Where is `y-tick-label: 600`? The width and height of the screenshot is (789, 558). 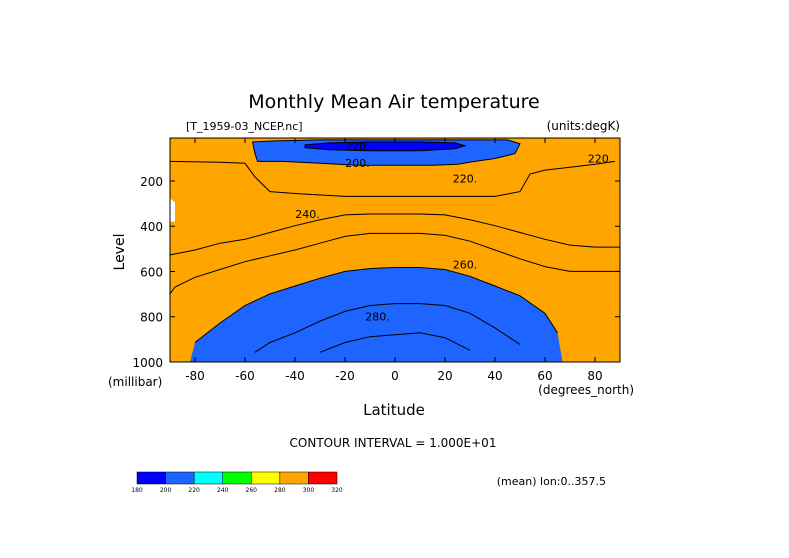 y-tick-label: 600 is located at coordinates (151, 272).